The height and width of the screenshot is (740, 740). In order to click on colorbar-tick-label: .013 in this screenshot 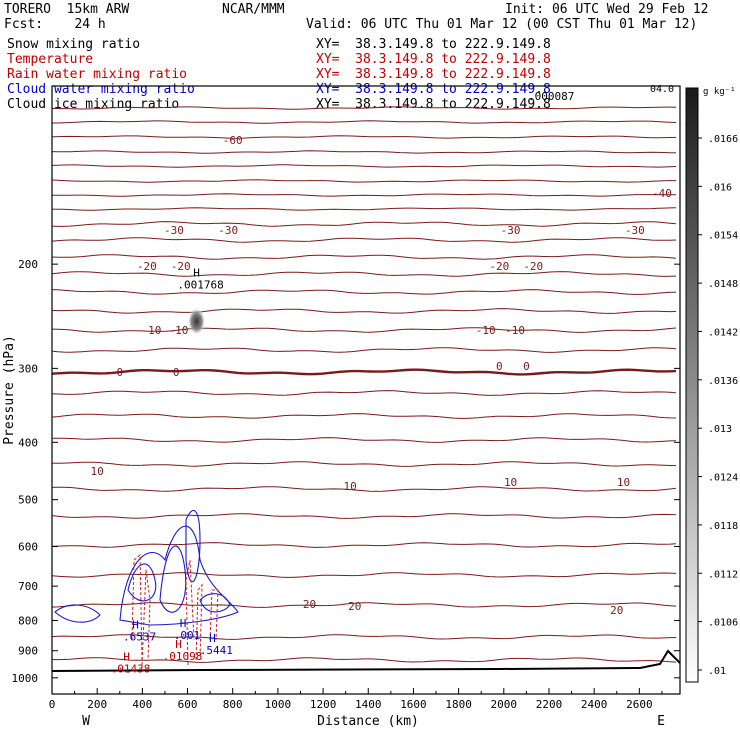, I will do `click(720, 429)`.